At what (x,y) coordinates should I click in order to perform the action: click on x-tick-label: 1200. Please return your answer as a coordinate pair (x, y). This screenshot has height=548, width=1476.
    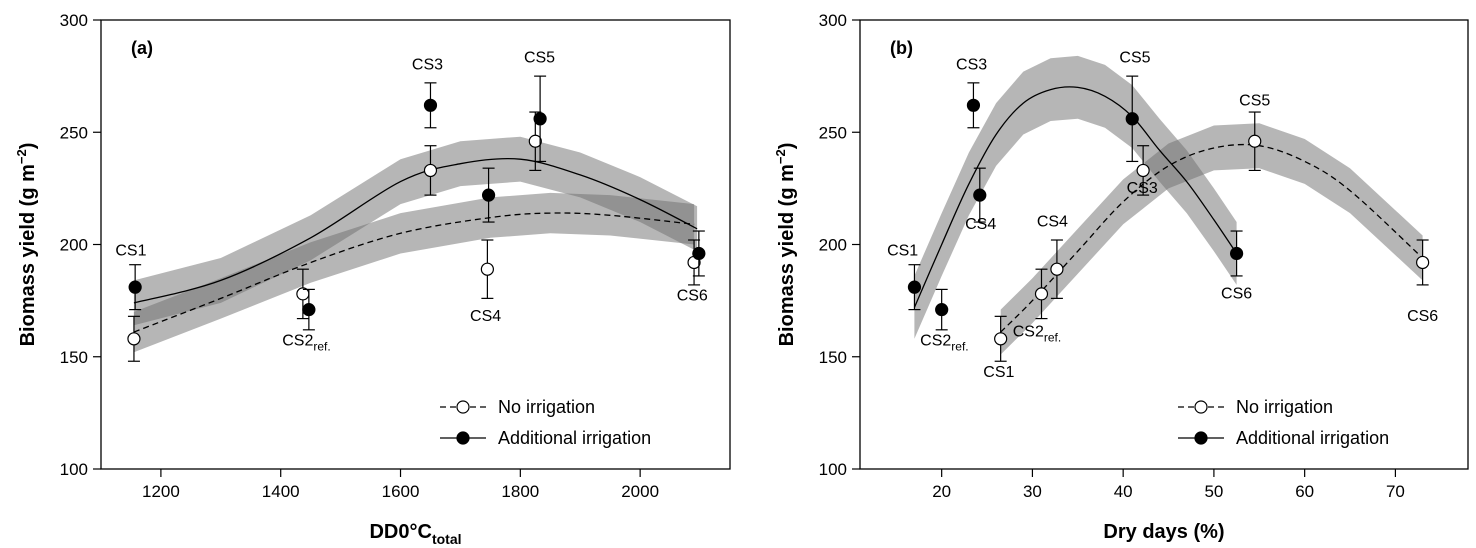
    Looking at the image, I should click on (161, 491).